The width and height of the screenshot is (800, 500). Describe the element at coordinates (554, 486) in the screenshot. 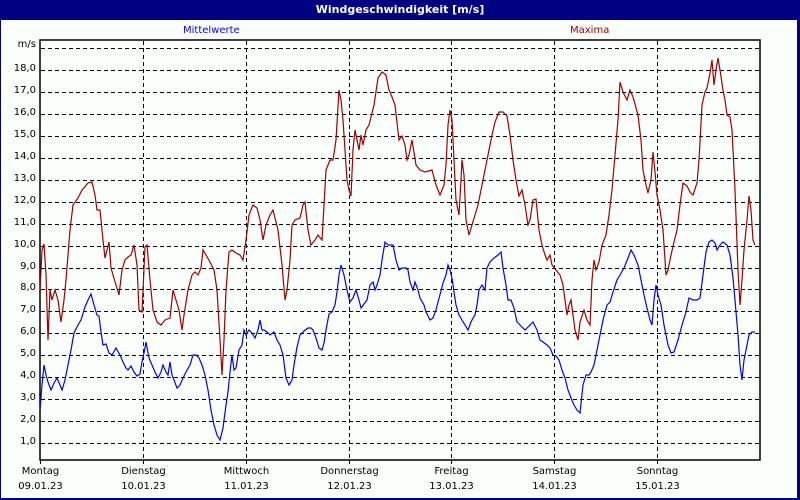

I see `x-tick-date: 14.01.23` at that location.